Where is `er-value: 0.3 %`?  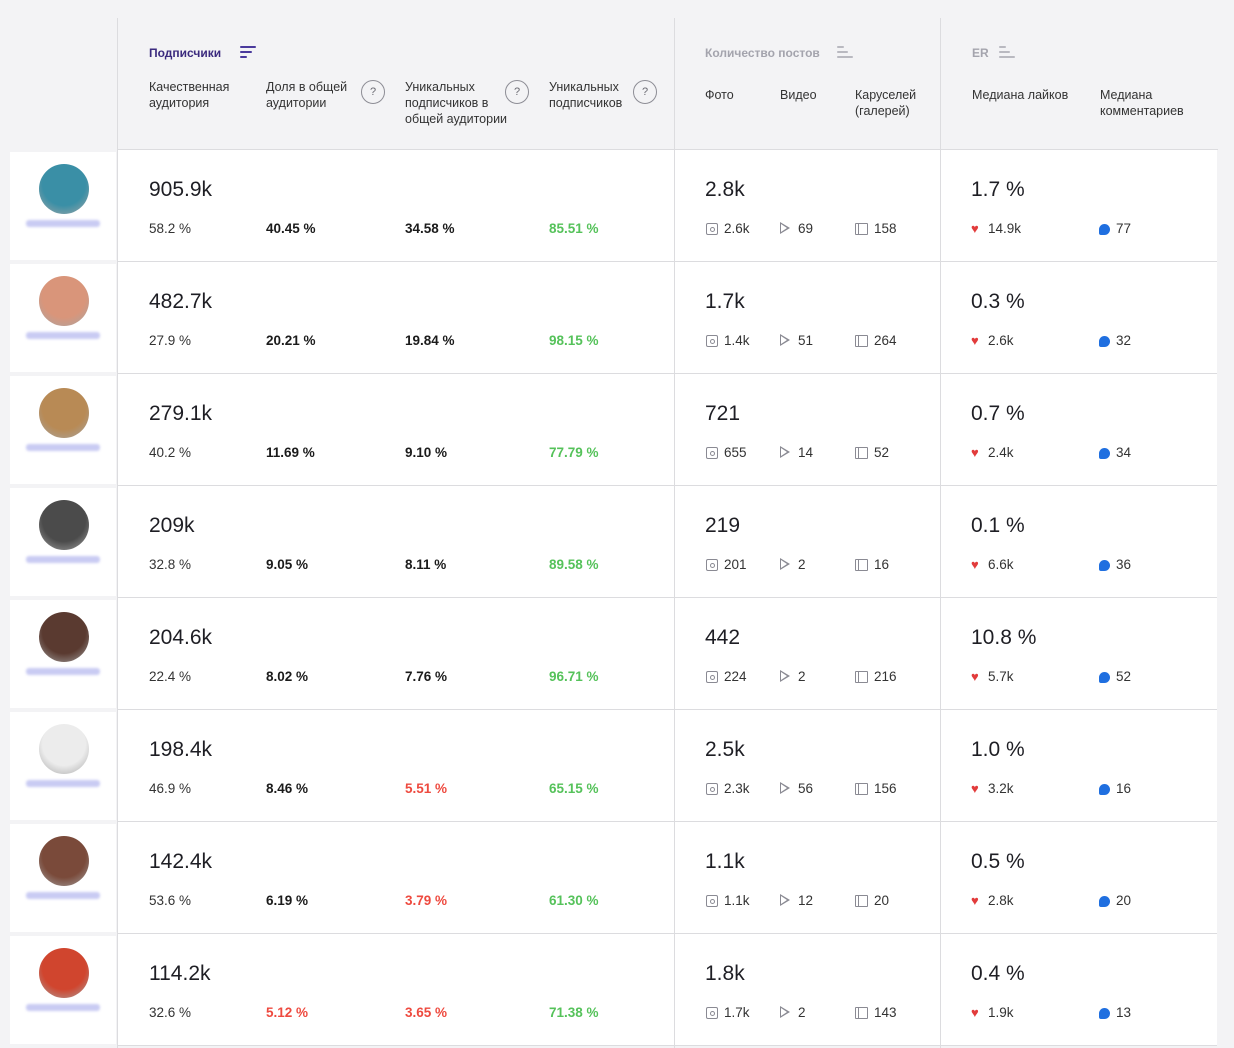
er-value: 0.3 % is located at coordinates (998, 301).